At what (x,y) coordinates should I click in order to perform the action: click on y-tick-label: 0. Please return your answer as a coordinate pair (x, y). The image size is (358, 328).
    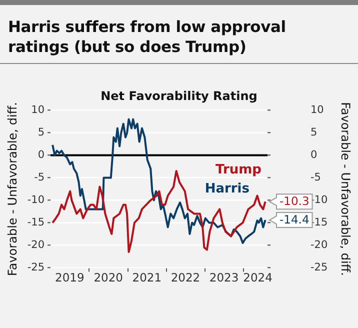
    Looking at the image, I should click on (41, 155).